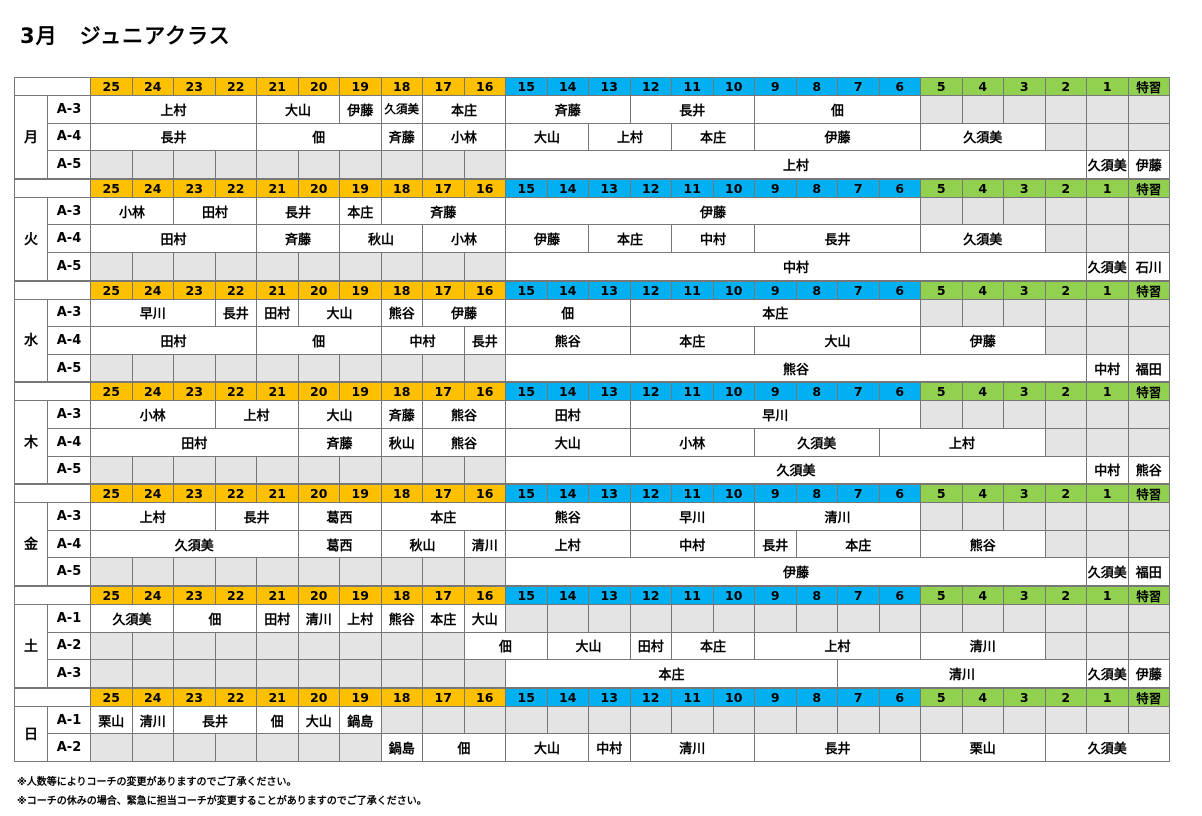  I want to click on time-slot-header: 12, so click(651, 697).